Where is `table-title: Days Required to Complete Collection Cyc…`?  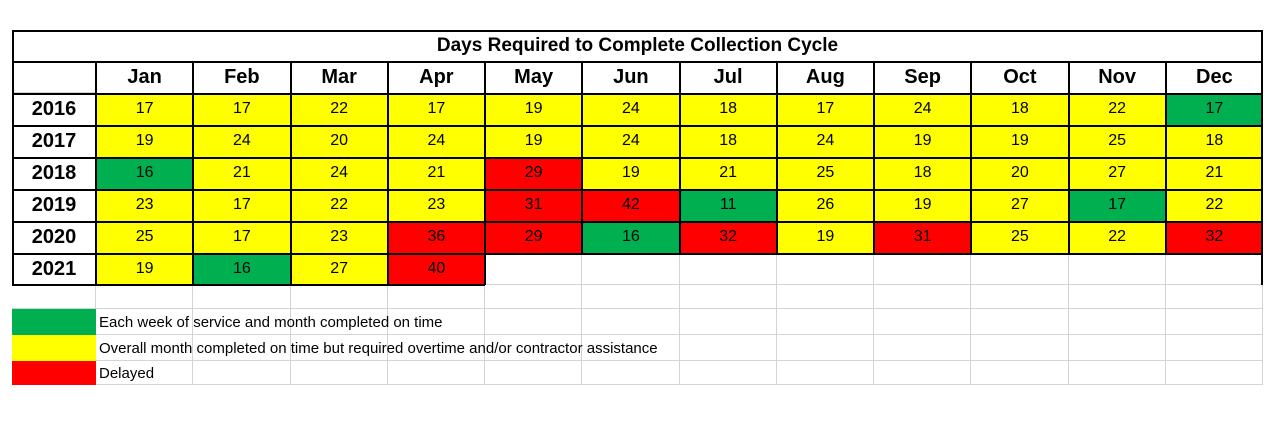 table-title: Days Required to Complete Collection Cyc… is located at coordinates (637, 45).